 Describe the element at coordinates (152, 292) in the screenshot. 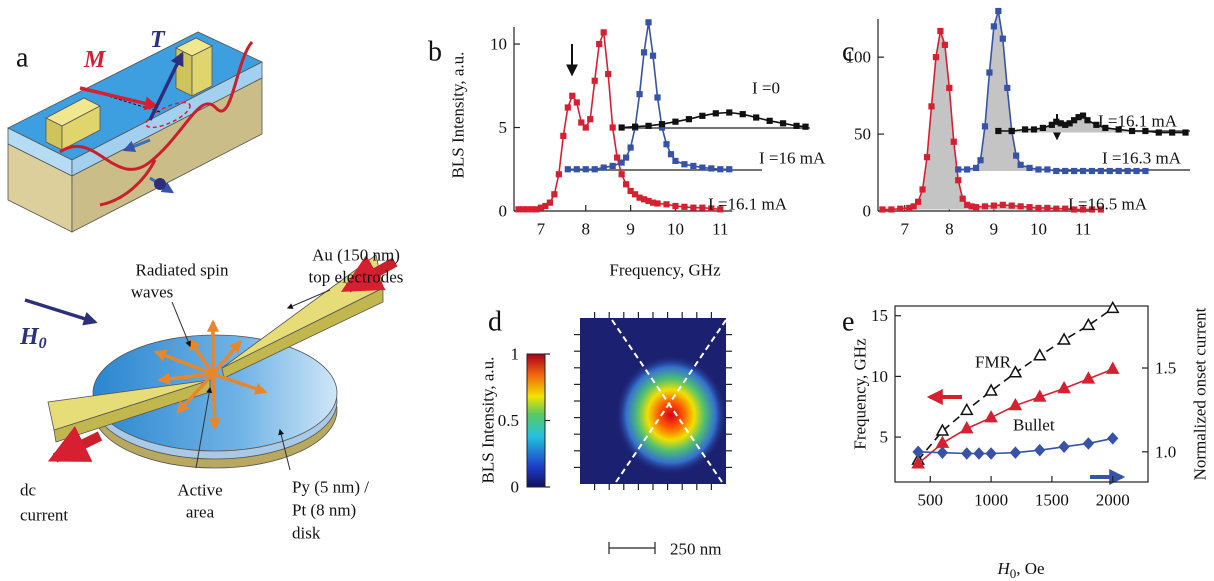

I see `spin-wave-label: waves` at that location.